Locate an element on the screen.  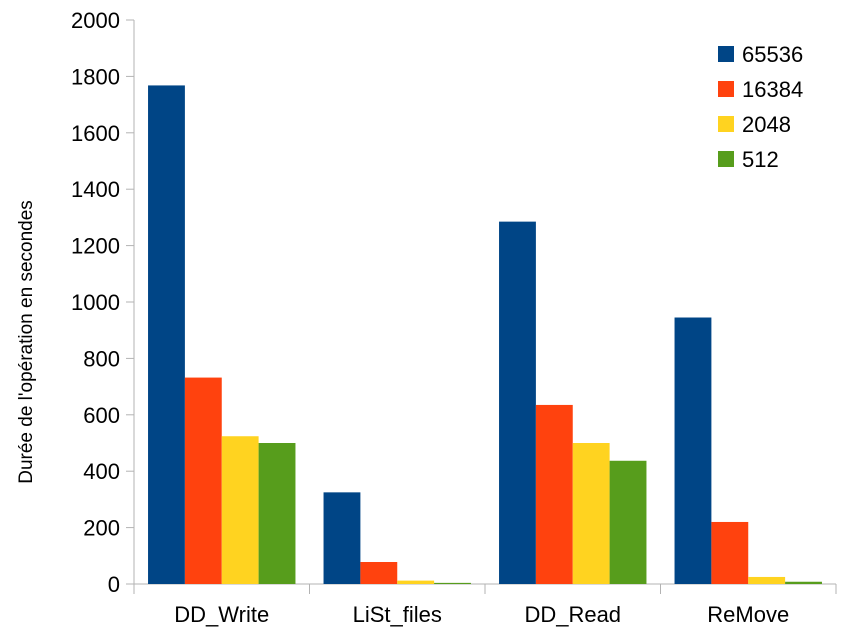
legend-label: 2048 is located at coordinates (766, 124).